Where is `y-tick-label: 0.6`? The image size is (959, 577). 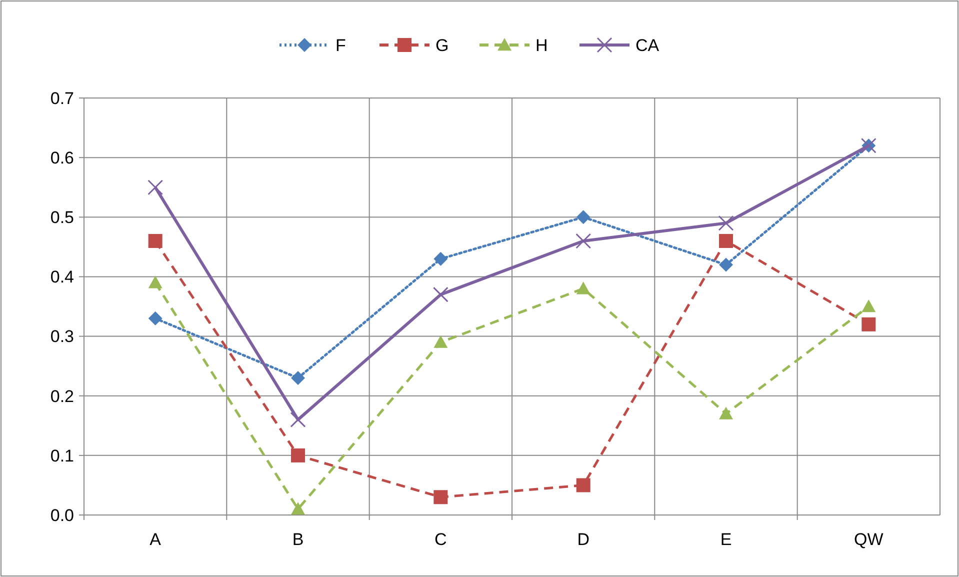
y-tick-label: 0.6 is located at coordinates (62, 158).